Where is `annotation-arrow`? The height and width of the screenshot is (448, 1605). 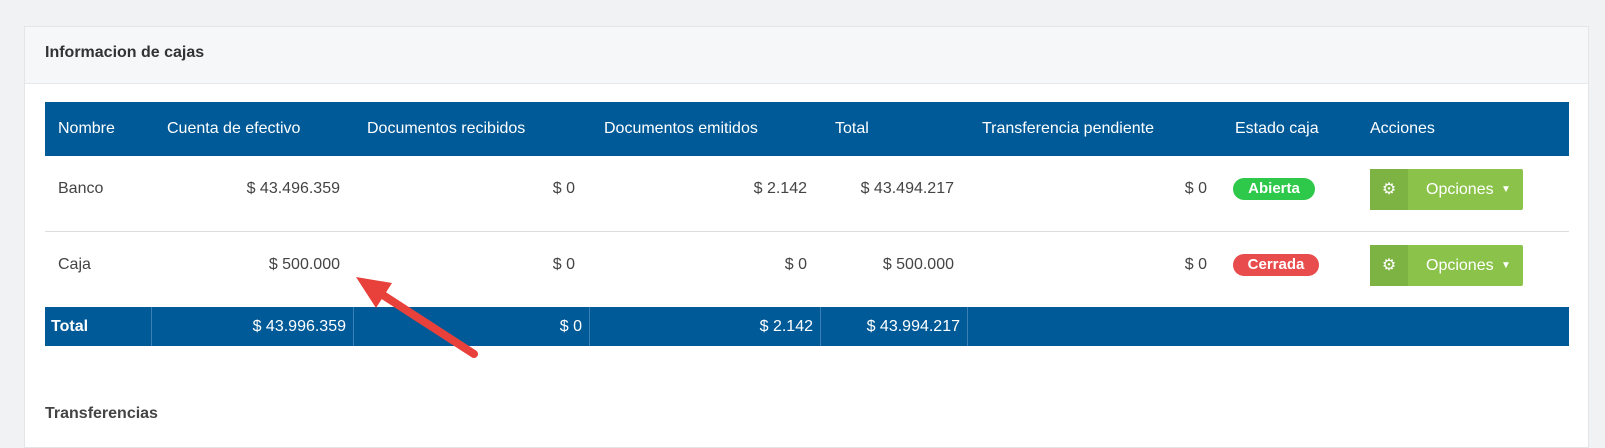 annotation-arrow is located at coordinates (417, 317).